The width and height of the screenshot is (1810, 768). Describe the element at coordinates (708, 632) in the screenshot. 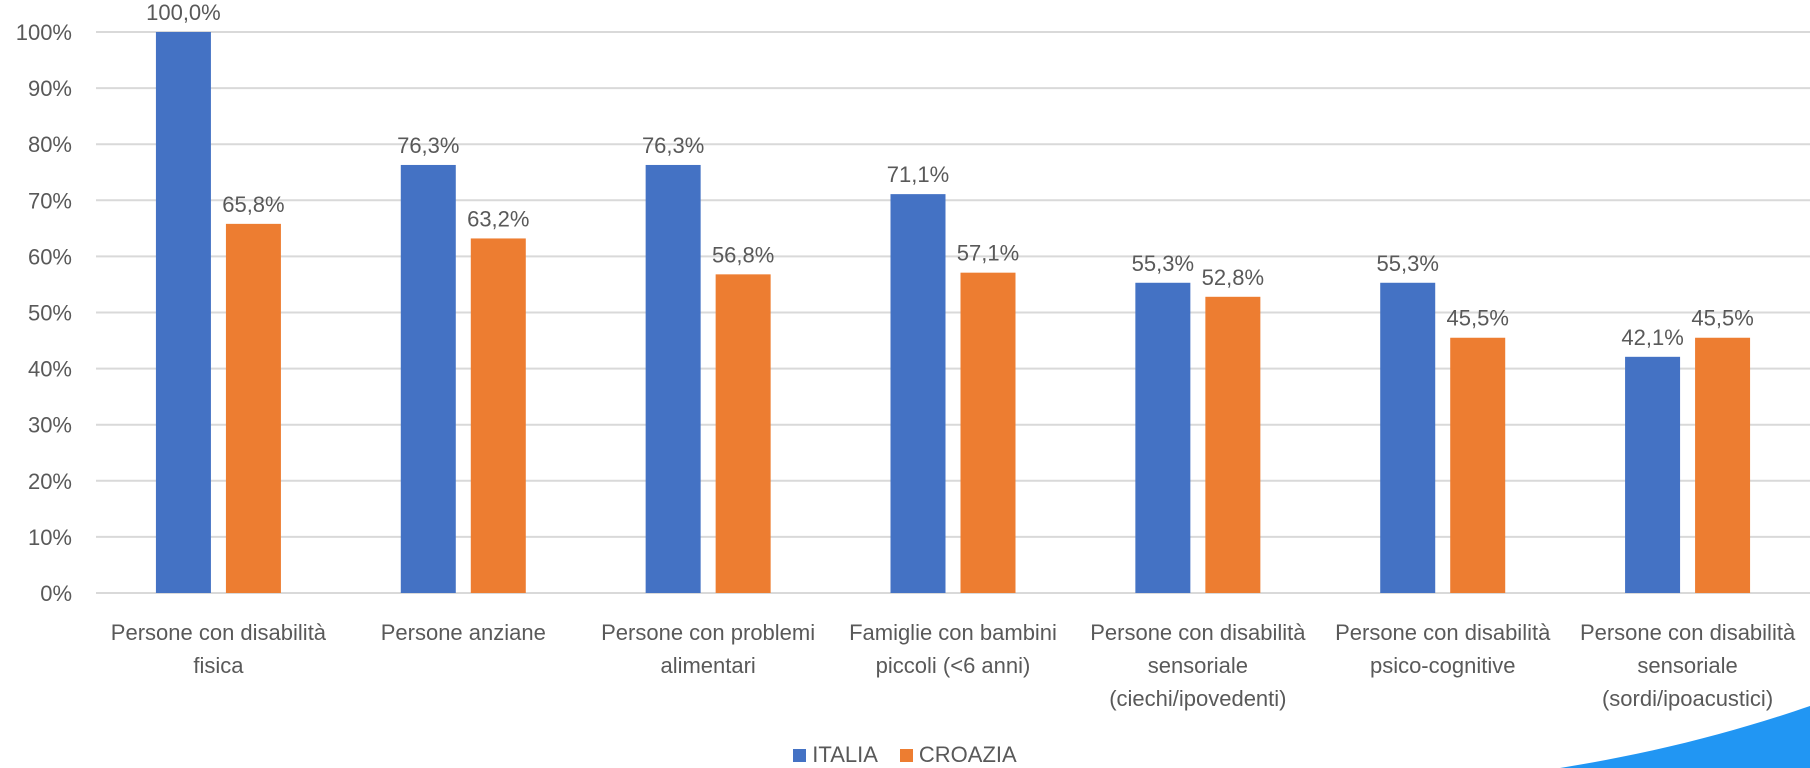

I see `x-category-label: Persone con problemi` at that location.